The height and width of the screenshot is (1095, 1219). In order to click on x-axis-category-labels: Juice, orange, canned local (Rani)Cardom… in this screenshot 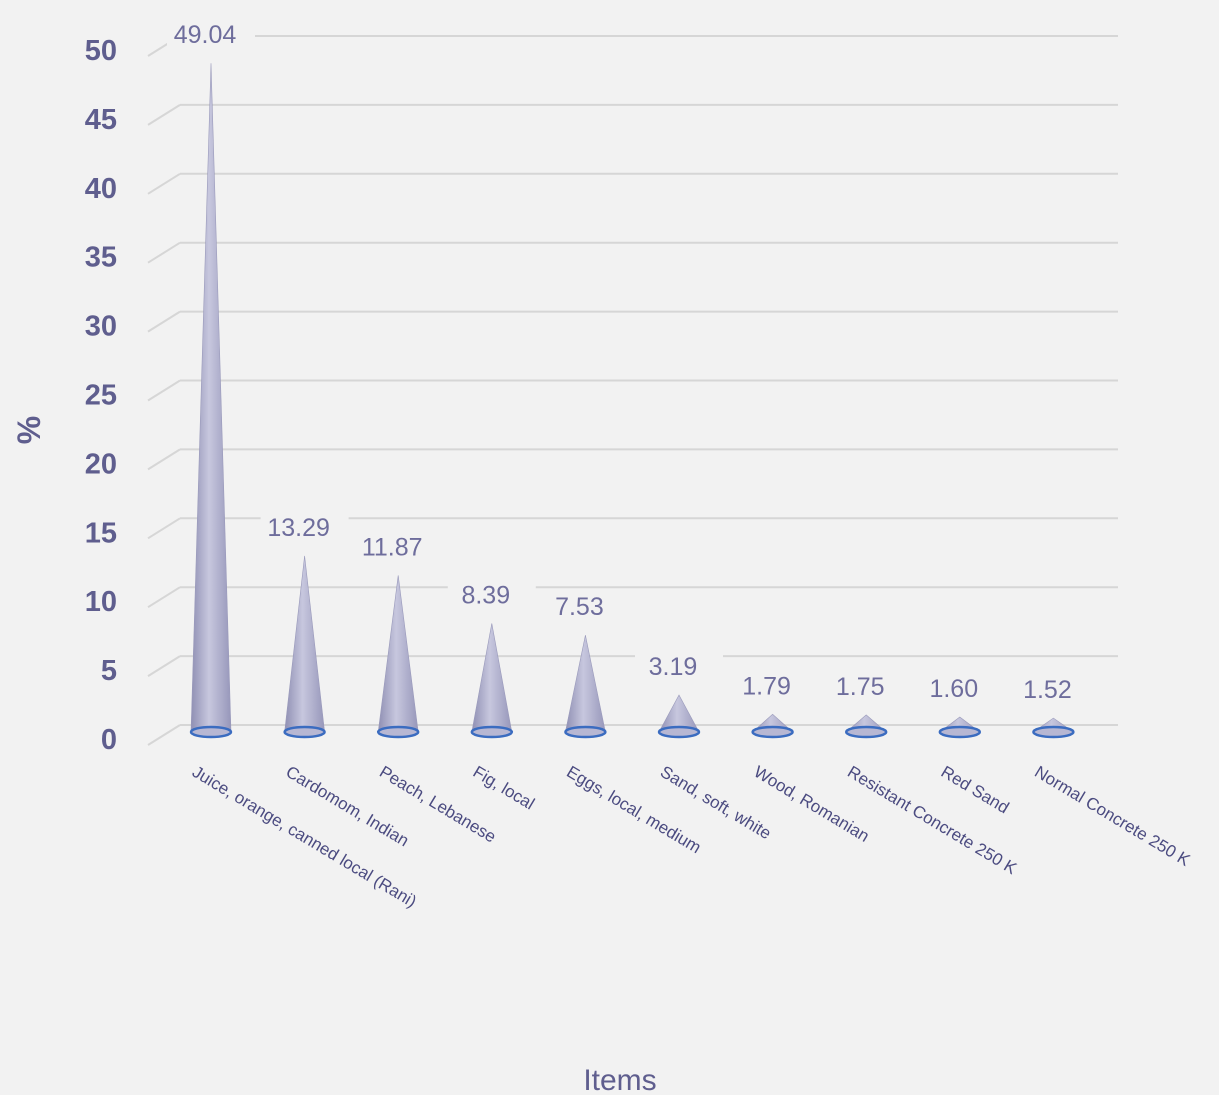, I will do `click(691, 836)`.